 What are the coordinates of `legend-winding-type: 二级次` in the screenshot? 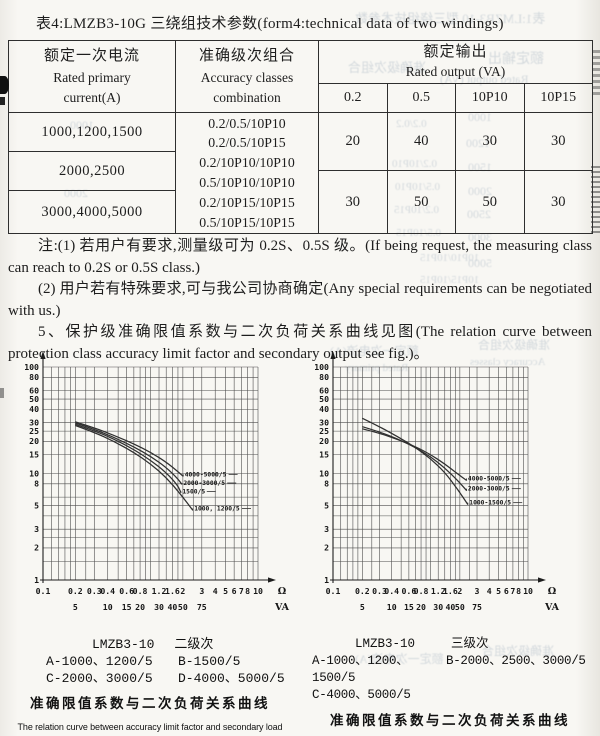 It's located at (194, 644).